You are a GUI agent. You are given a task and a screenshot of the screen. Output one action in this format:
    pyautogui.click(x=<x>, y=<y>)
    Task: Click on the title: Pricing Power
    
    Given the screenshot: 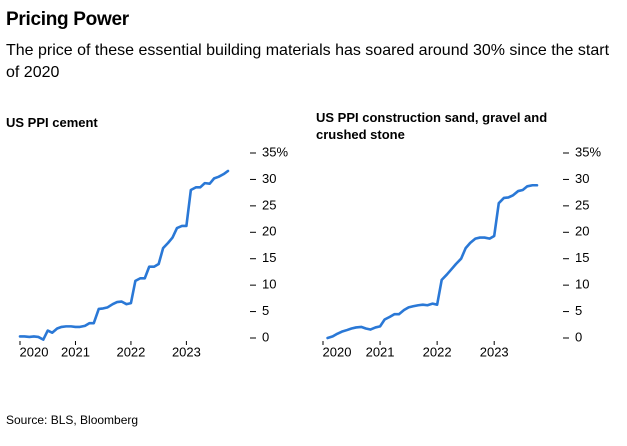 What is the action you would take?
    pyautogui.click(x=67, y=19)
    